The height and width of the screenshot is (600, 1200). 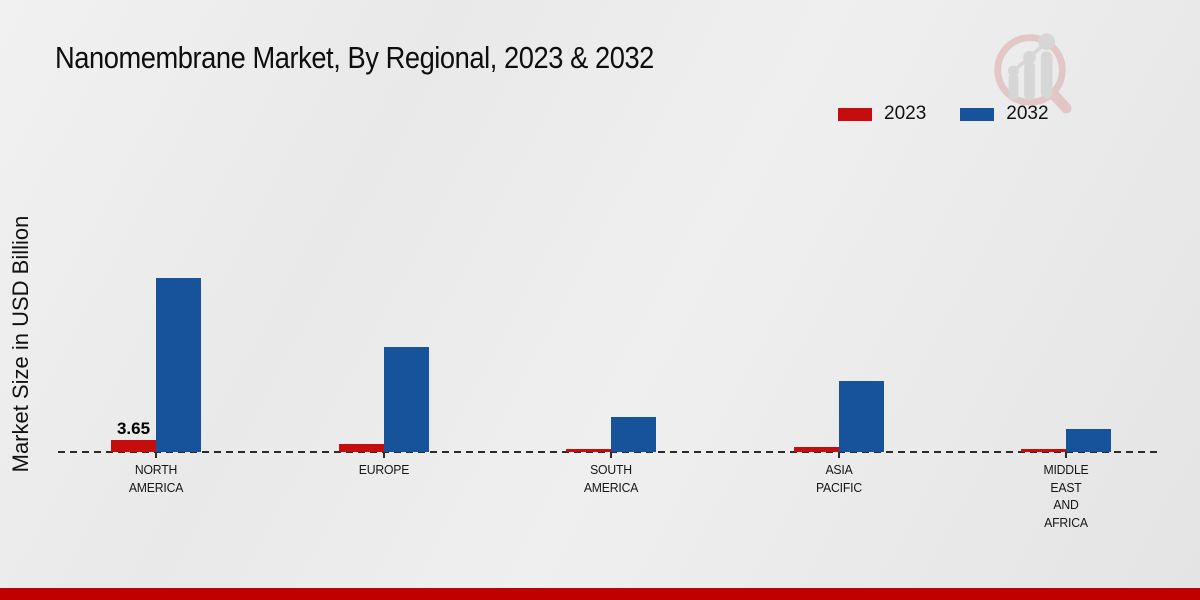 What do you see at coordinates (383, 469) in the screenshot?
I see `category-label-europe: EUROPE` at bounding box center [383, 469].